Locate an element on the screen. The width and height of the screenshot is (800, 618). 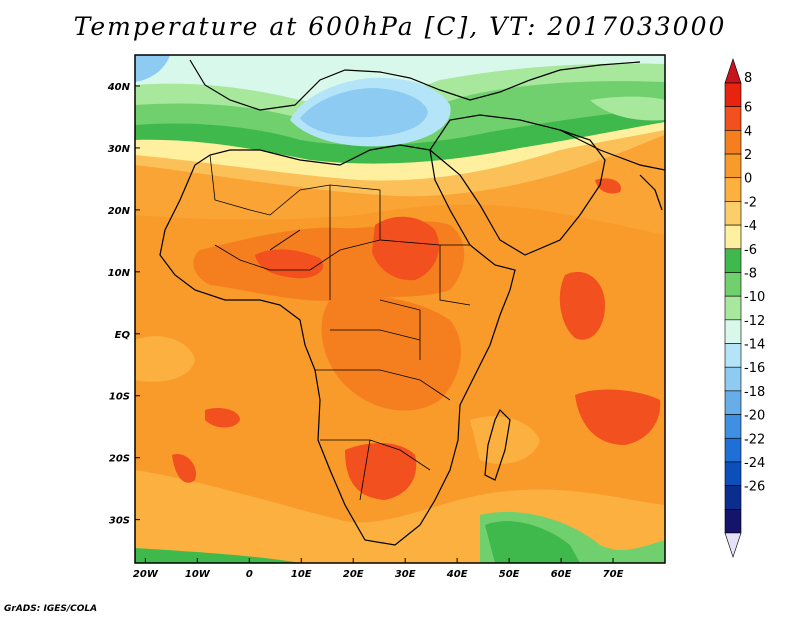
field-south-green-dark is located at coordinates (532, 542).